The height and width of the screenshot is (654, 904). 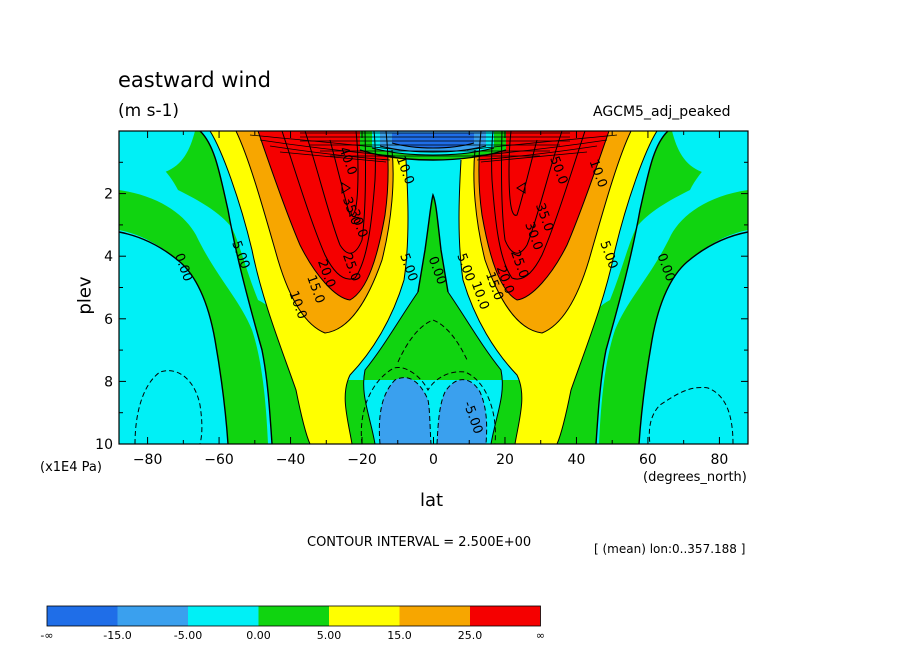 I want to click on averaging-info: [ (mean) lon:0..357.188 ], so click(x=670, y=549).